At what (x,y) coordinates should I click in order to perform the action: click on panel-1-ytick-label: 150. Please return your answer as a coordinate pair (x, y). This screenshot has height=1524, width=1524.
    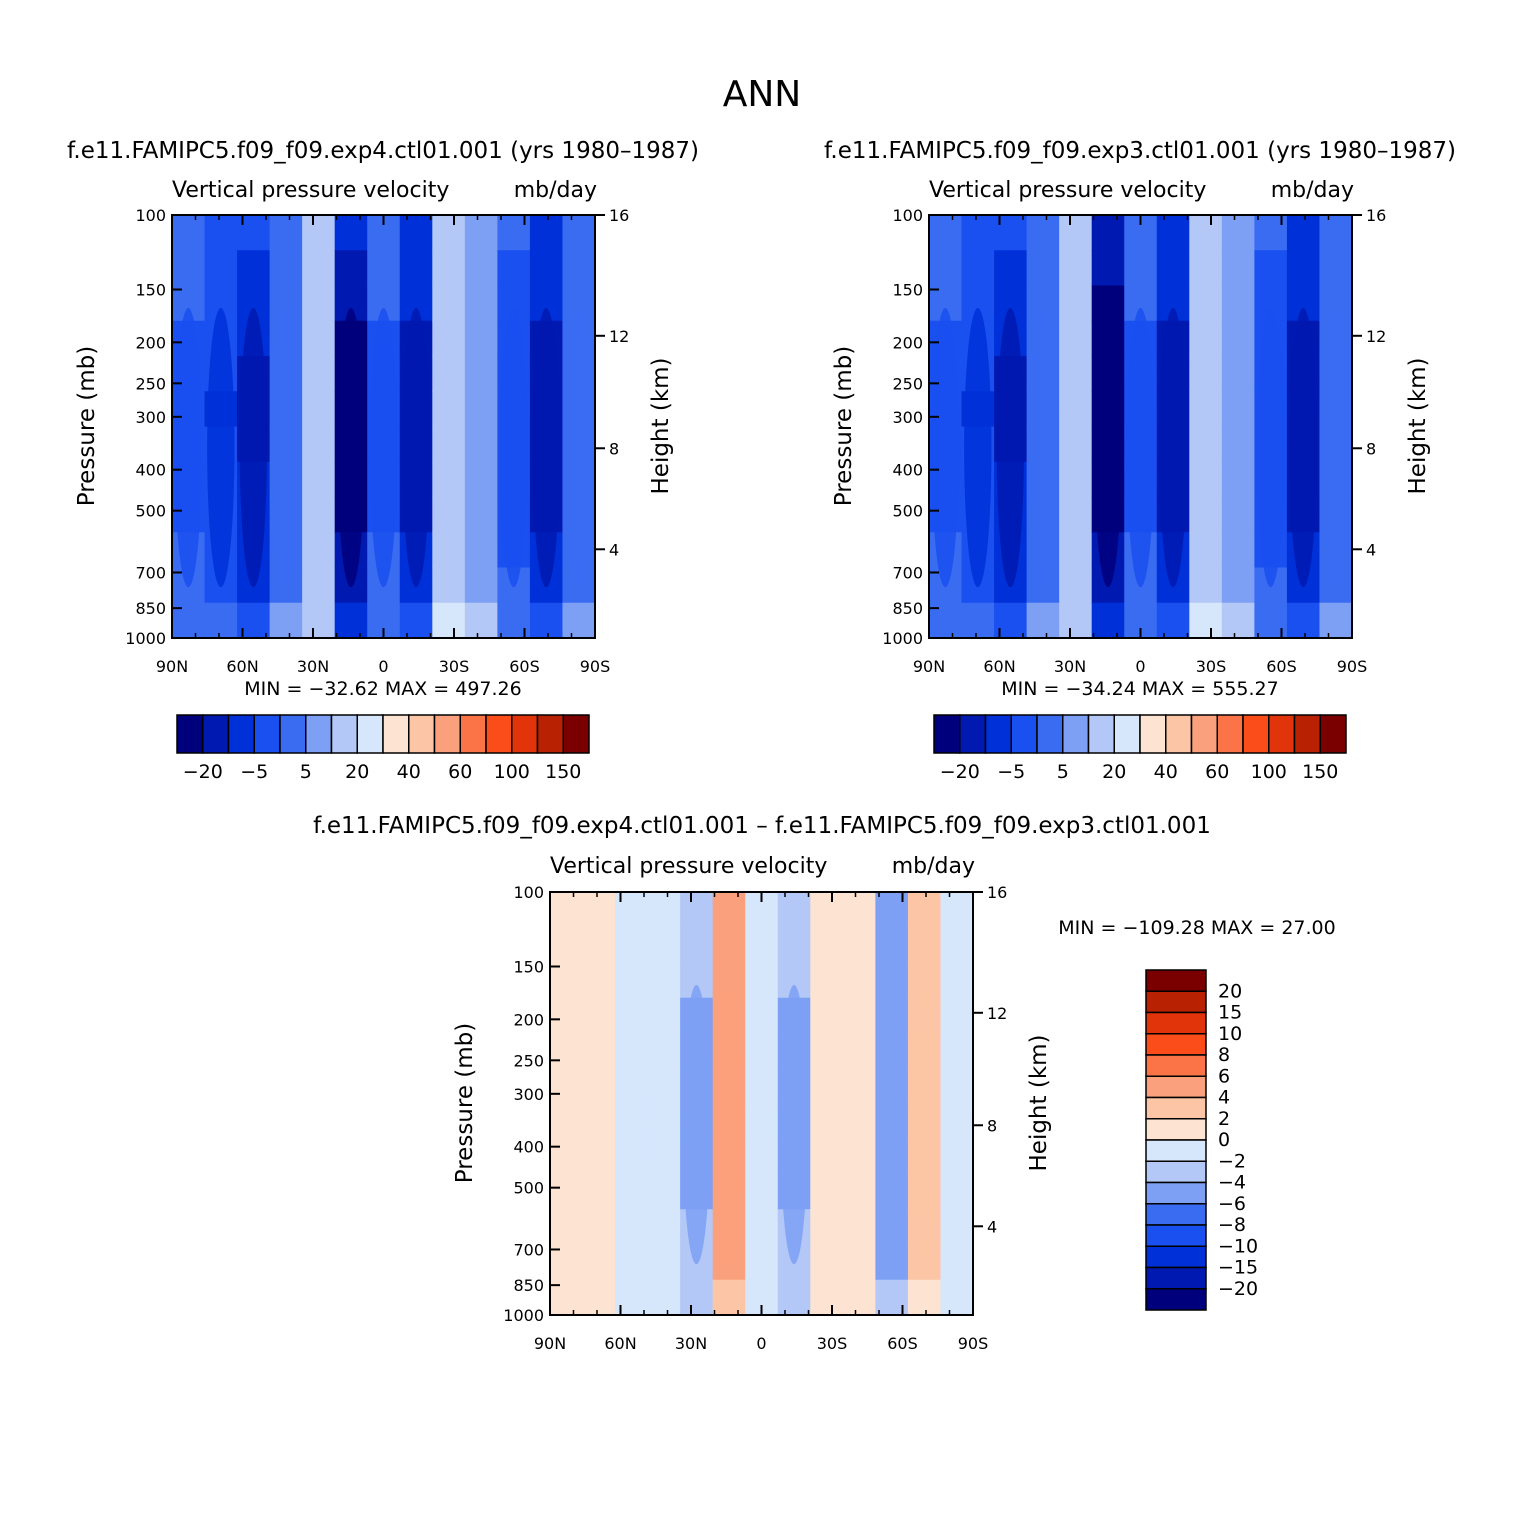
    Looking at the image, I should click on (150, 289).